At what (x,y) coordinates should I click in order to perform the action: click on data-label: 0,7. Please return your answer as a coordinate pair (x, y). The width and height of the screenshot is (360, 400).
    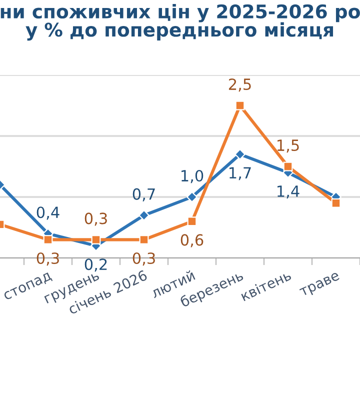
    Looking at the image, I should click on (143, 195).